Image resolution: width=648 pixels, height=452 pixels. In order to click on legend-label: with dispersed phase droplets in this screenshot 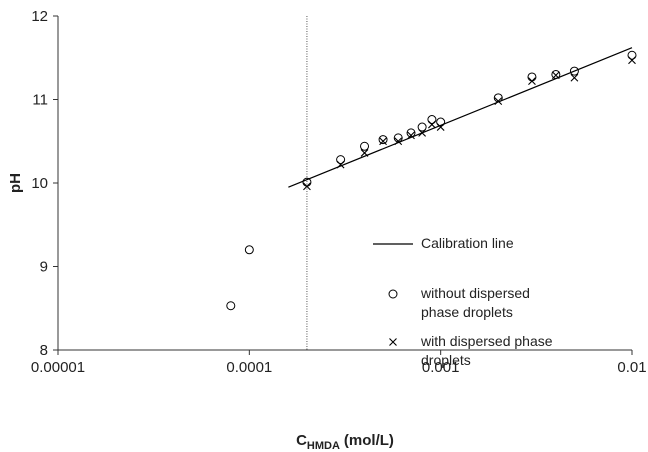, I will do `click(487, 350)`.